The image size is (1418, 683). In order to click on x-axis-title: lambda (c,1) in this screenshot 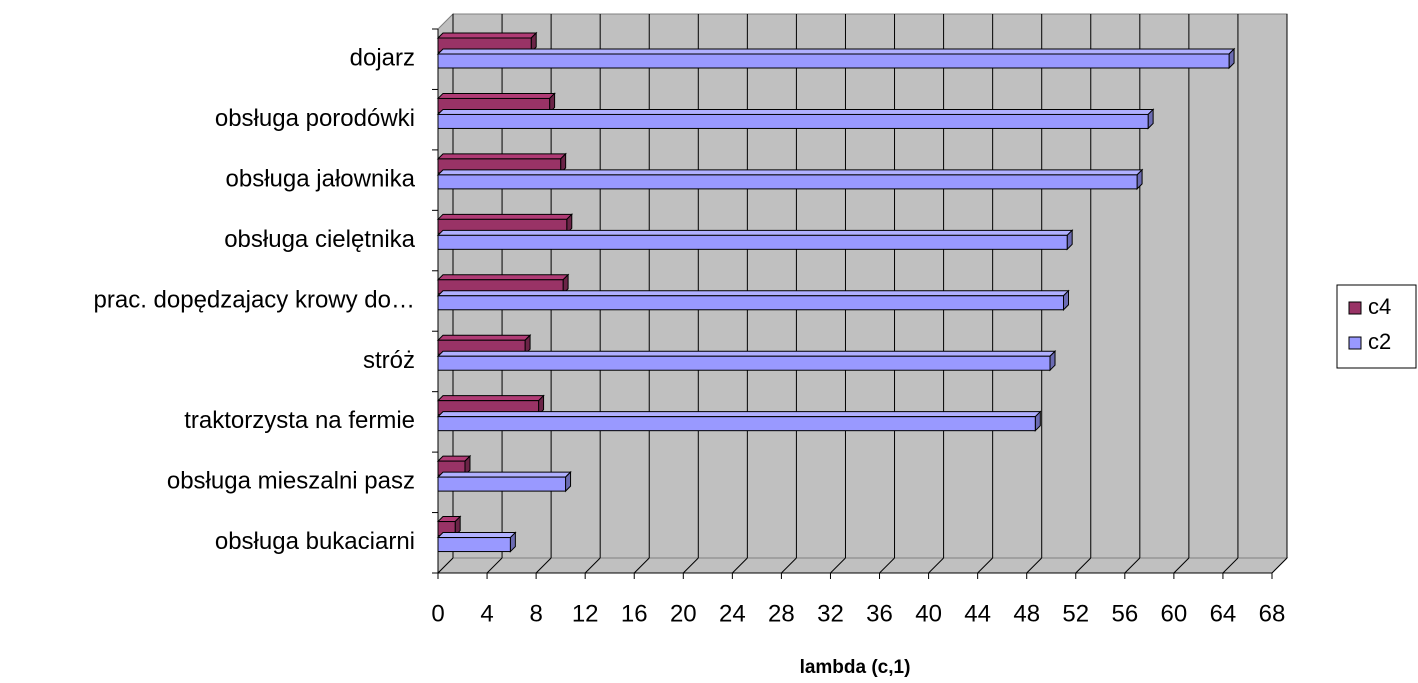, I will do `click(855, 667)`.